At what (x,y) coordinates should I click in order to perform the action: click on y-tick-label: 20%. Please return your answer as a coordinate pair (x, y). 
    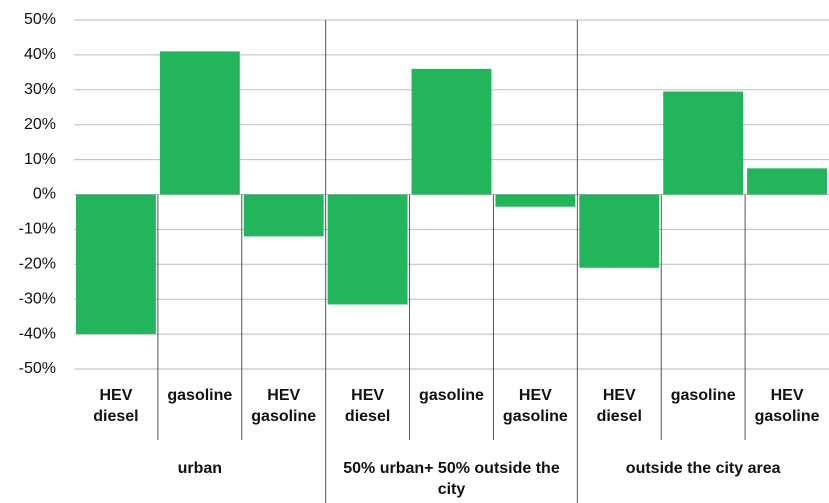
    Looking at the image, I should click on (40, 124).